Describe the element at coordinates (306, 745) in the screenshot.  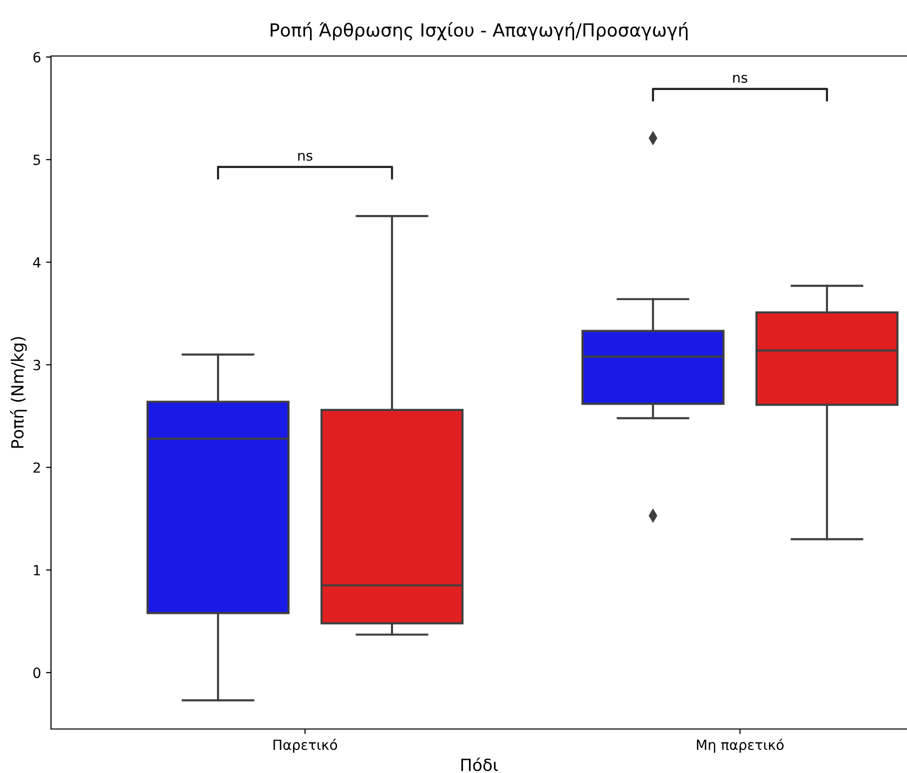
I see `x-tick-label: Παρετικό` at that location.